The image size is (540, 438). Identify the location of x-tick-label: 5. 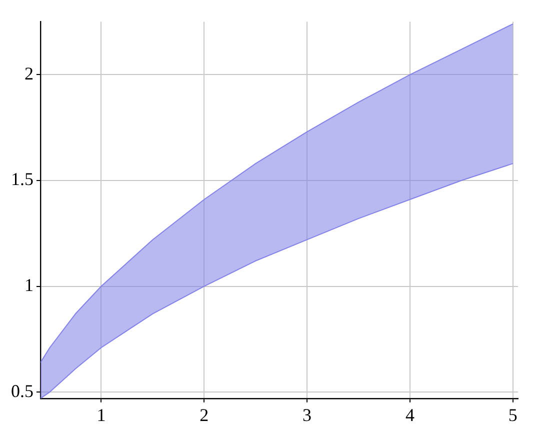
(513, 414).